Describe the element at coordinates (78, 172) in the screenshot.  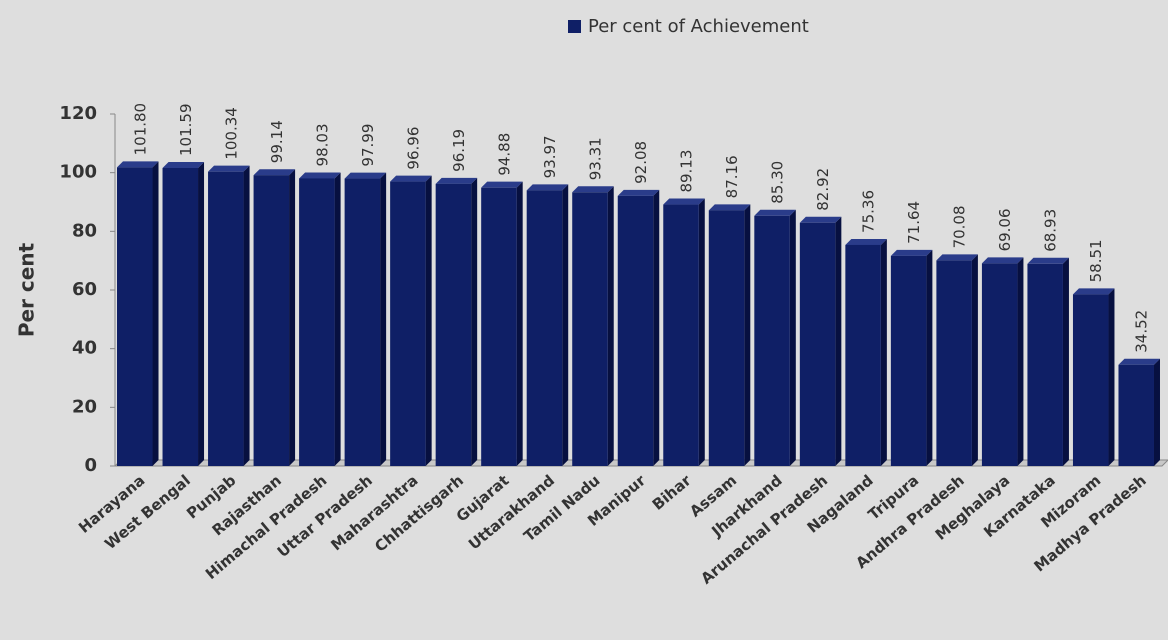
I see `y-tick-label: 100` at that location.